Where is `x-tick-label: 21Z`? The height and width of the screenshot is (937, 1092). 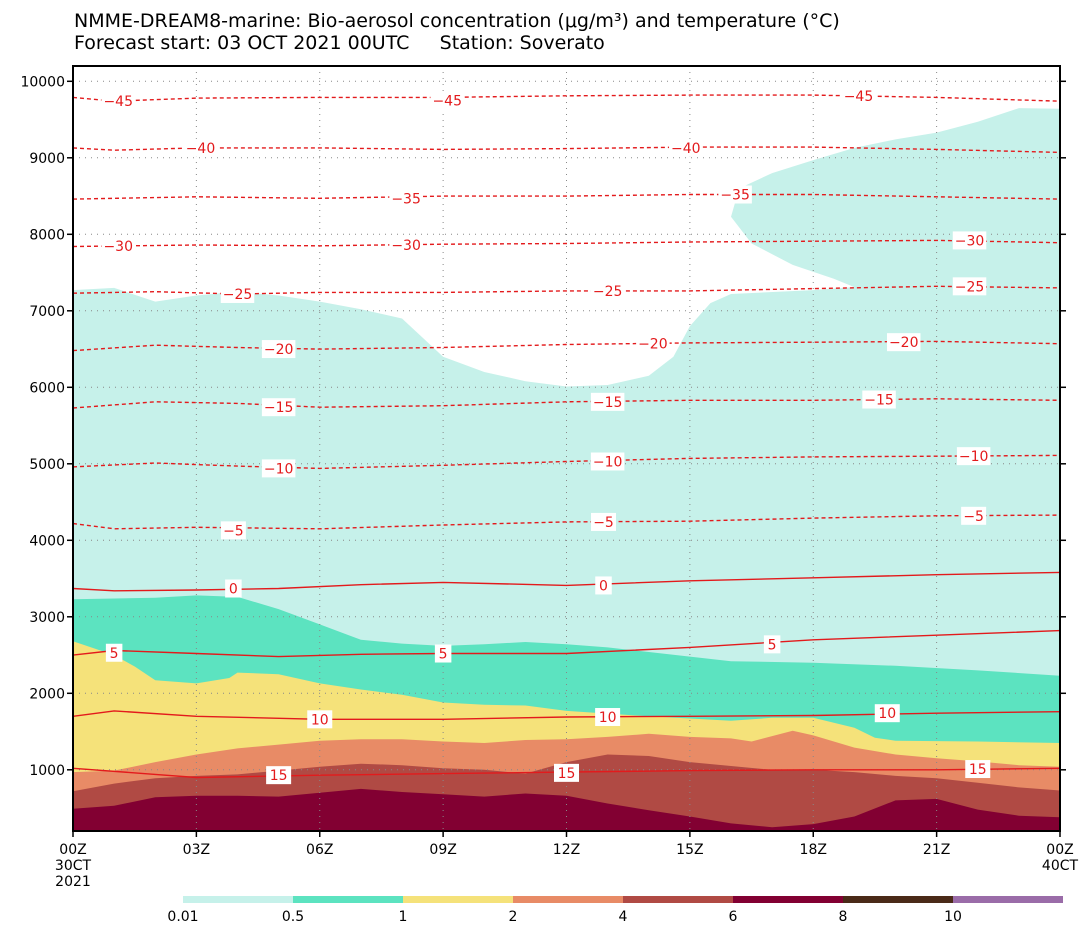
x-tick-label: 21Z is located at coordinates (936, 850).